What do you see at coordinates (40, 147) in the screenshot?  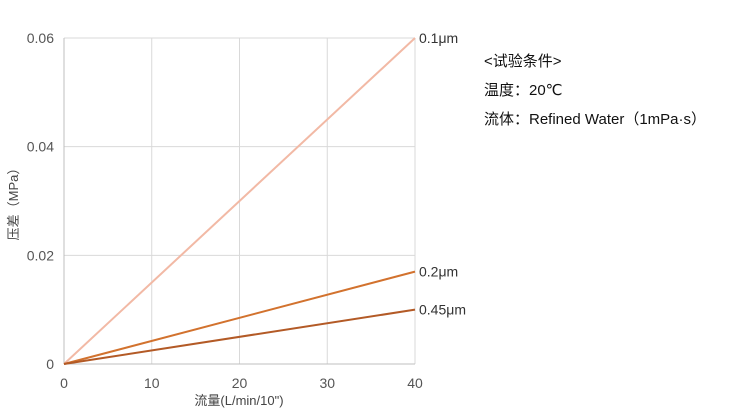 I see `y-tick-label: 0.04` at bounding box center [40, 147].